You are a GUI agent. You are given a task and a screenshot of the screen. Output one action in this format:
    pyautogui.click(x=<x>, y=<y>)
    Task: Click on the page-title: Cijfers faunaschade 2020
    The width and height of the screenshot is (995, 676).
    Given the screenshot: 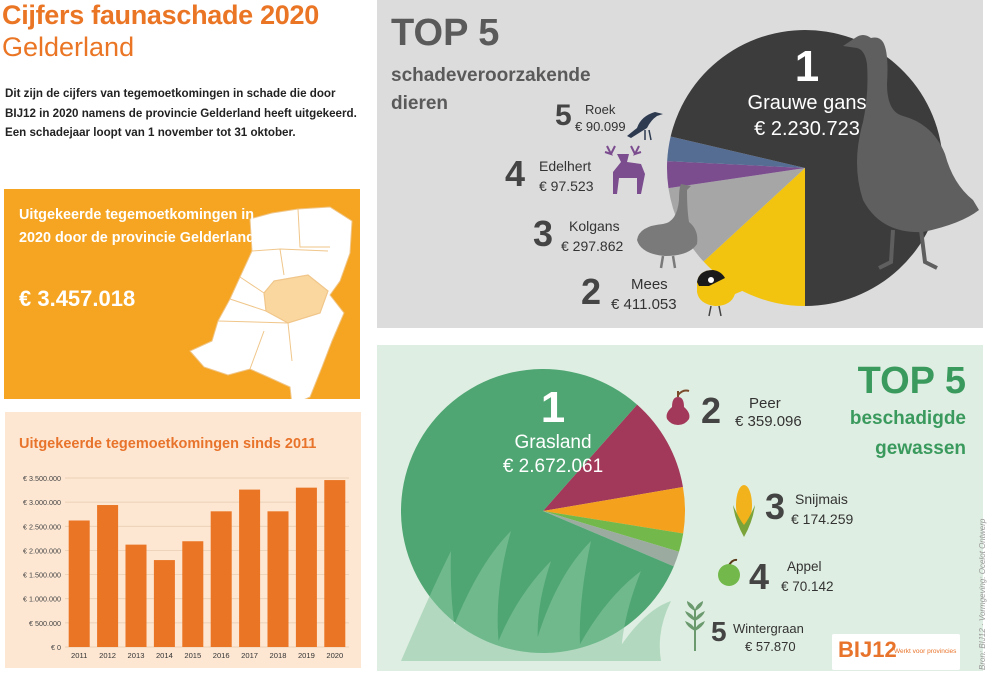 What is the action you would take?
    pyautogui.click(x=160, y=15)
    